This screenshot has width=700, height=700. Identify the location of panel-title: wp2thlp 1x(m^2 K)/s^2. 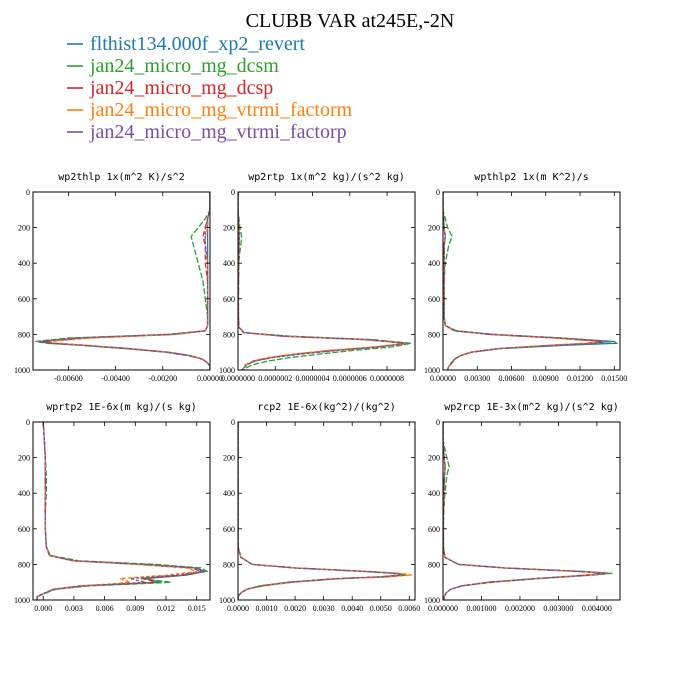
(121, 177).